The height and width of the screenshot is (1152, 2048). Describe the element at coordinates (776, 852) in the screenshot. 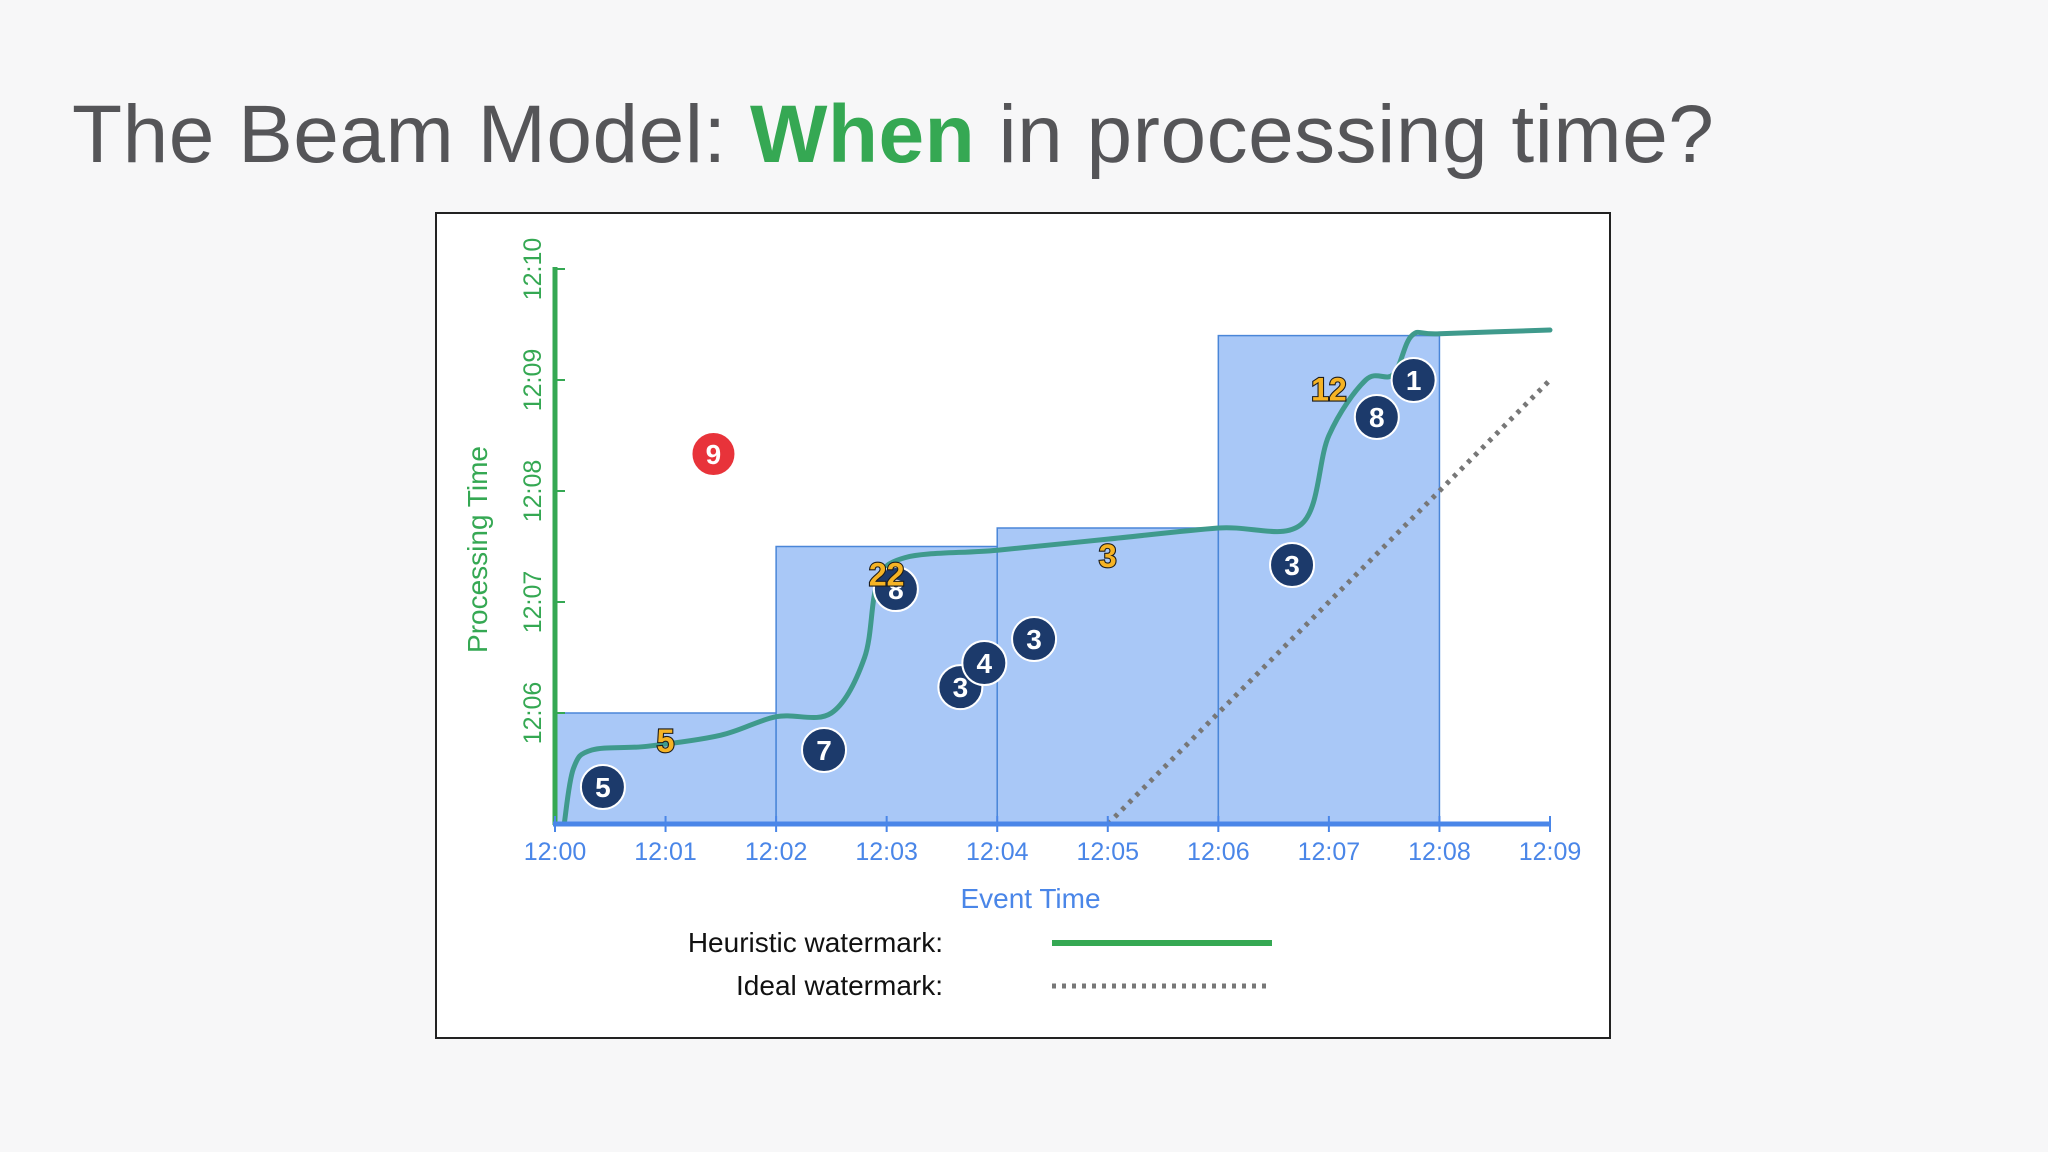

I see `x-tick-label: 12:02` at that location.